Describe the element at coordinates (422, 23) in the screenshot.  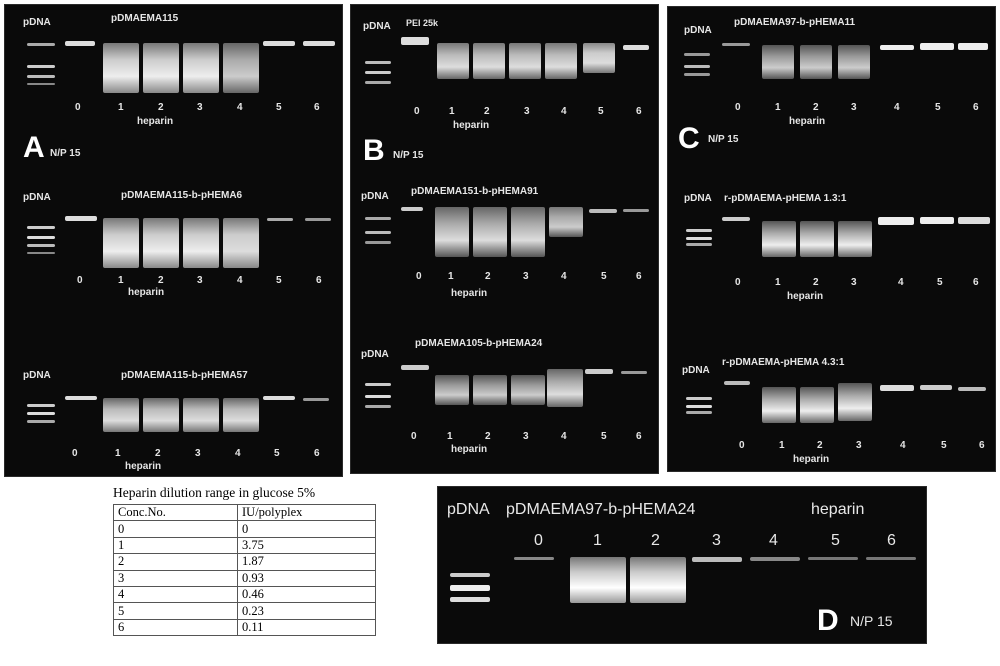
I see `gel-title: PEI 25k` at that location.